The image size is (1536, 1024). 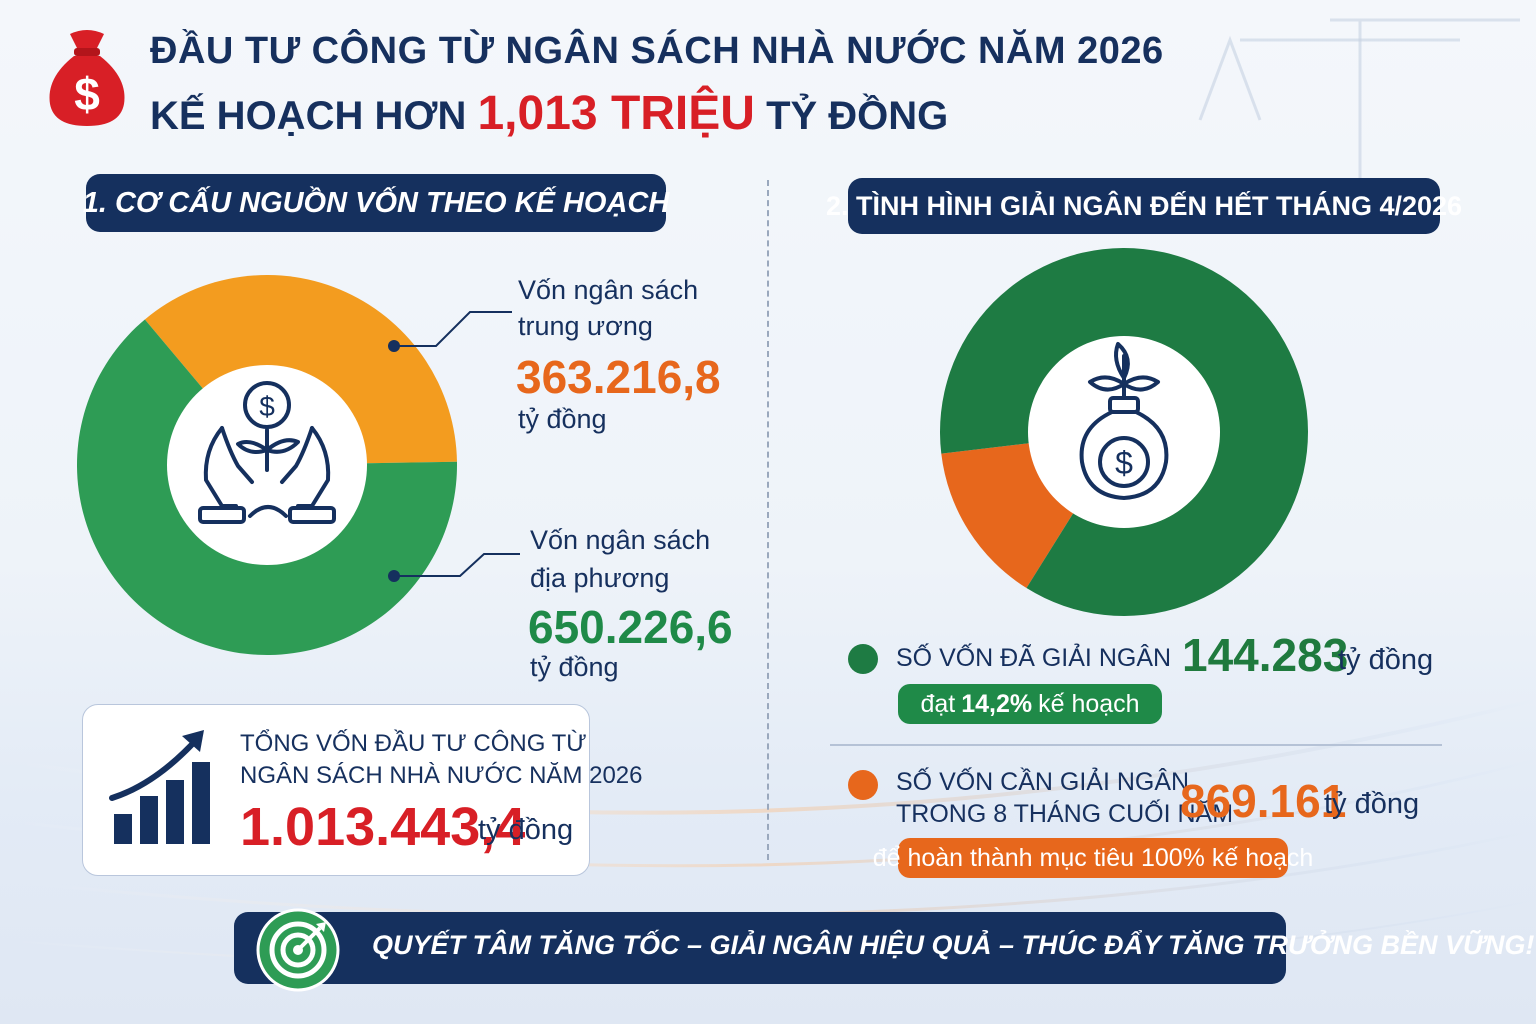 What do you see at coordinates (454, 446) in the screenshot?
I see `donut1-leader-lines` at bounding box center [454, 446].